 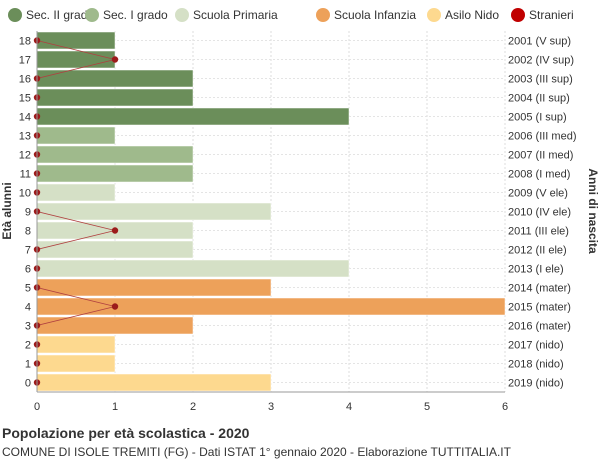 I want to click on x-tick-label: 3, so click(x=271, y=407).